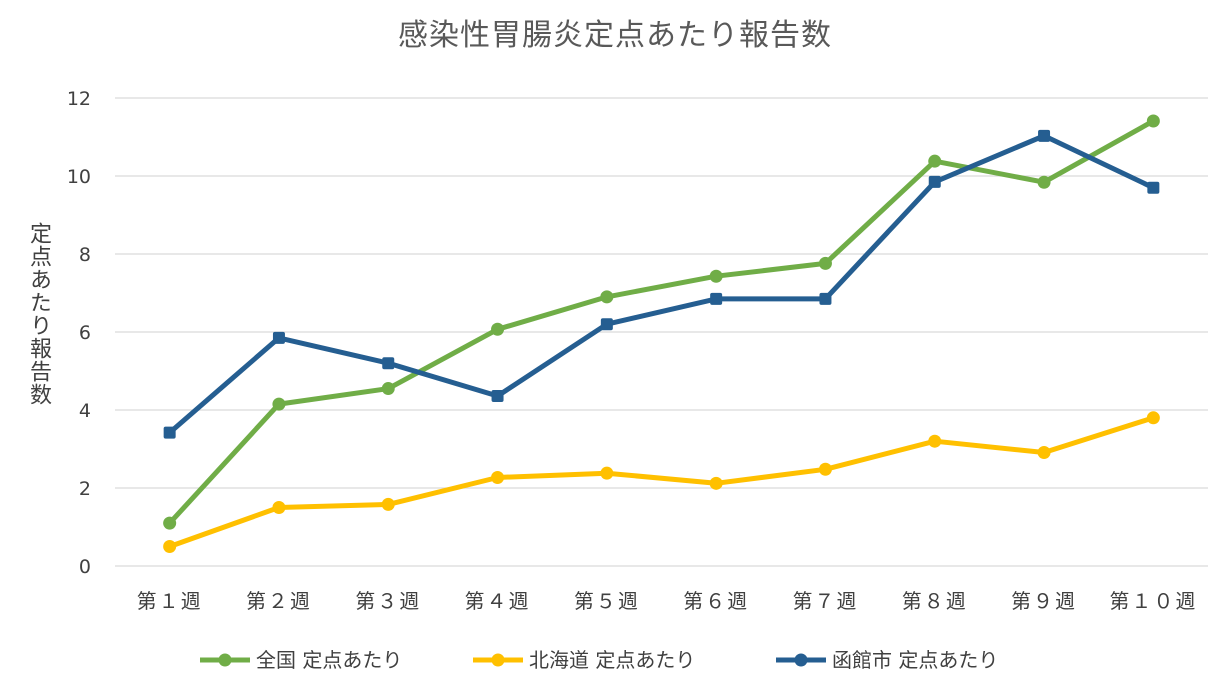 The image size is (1230, 697). Describe the element at coordinates (79, 177) in the screenshot. I see `y-tick-label: 10` at that location.